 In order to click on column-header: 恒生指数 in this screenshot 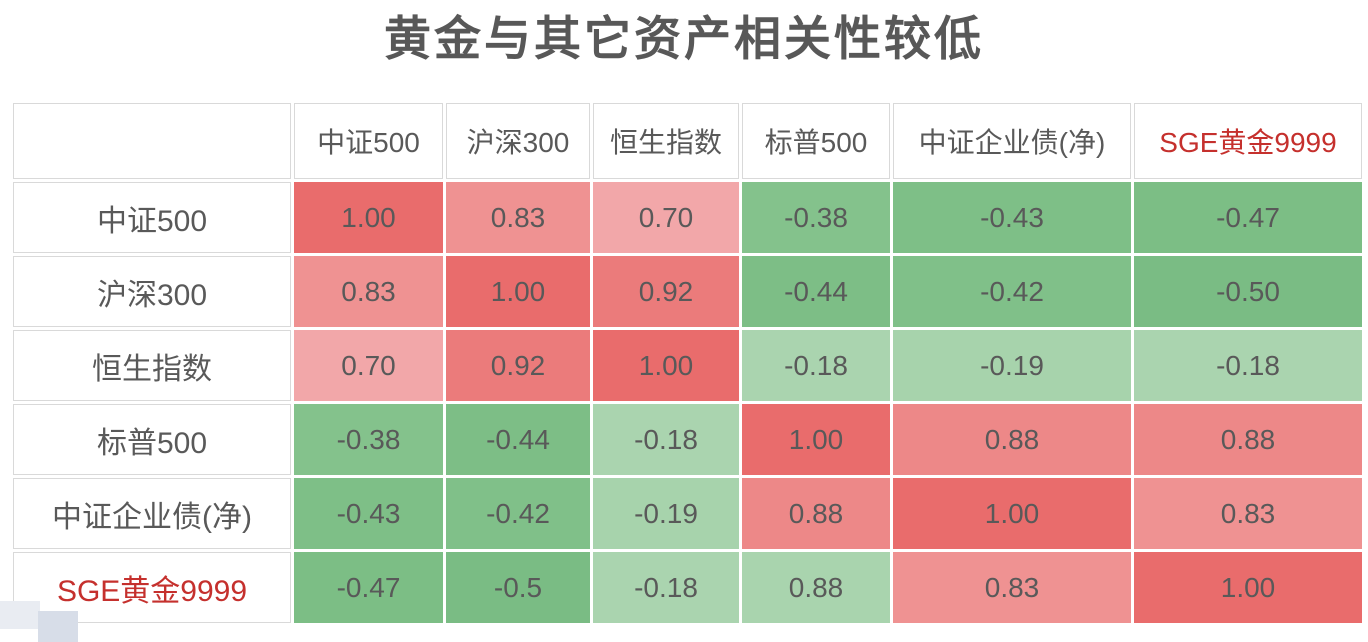, I will do `click(666, 141)`.